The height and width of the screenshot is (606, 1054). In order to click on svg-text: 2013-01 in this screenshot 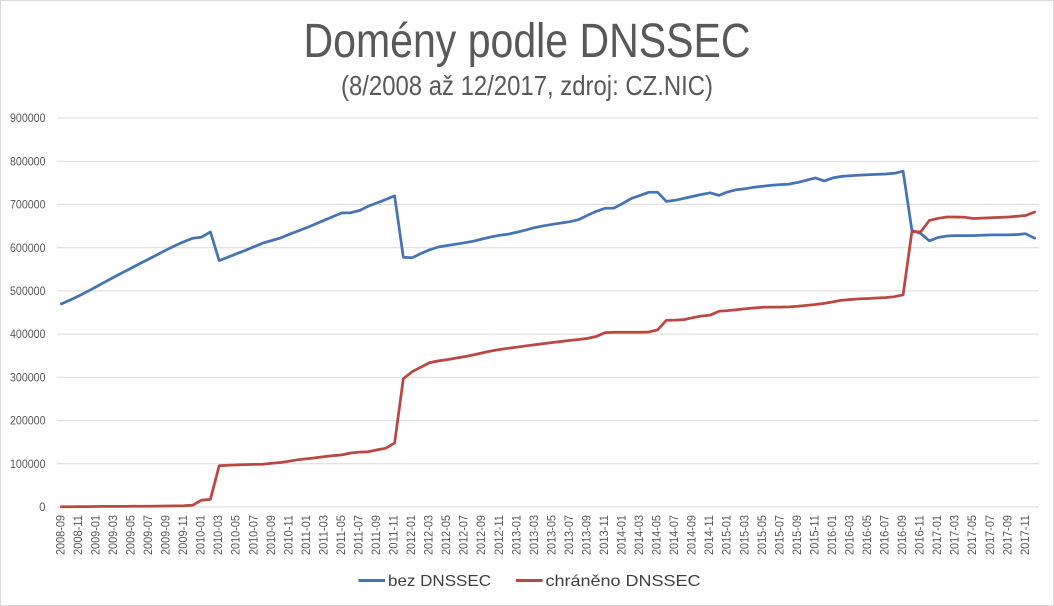, I will do `click(517, 535)`.